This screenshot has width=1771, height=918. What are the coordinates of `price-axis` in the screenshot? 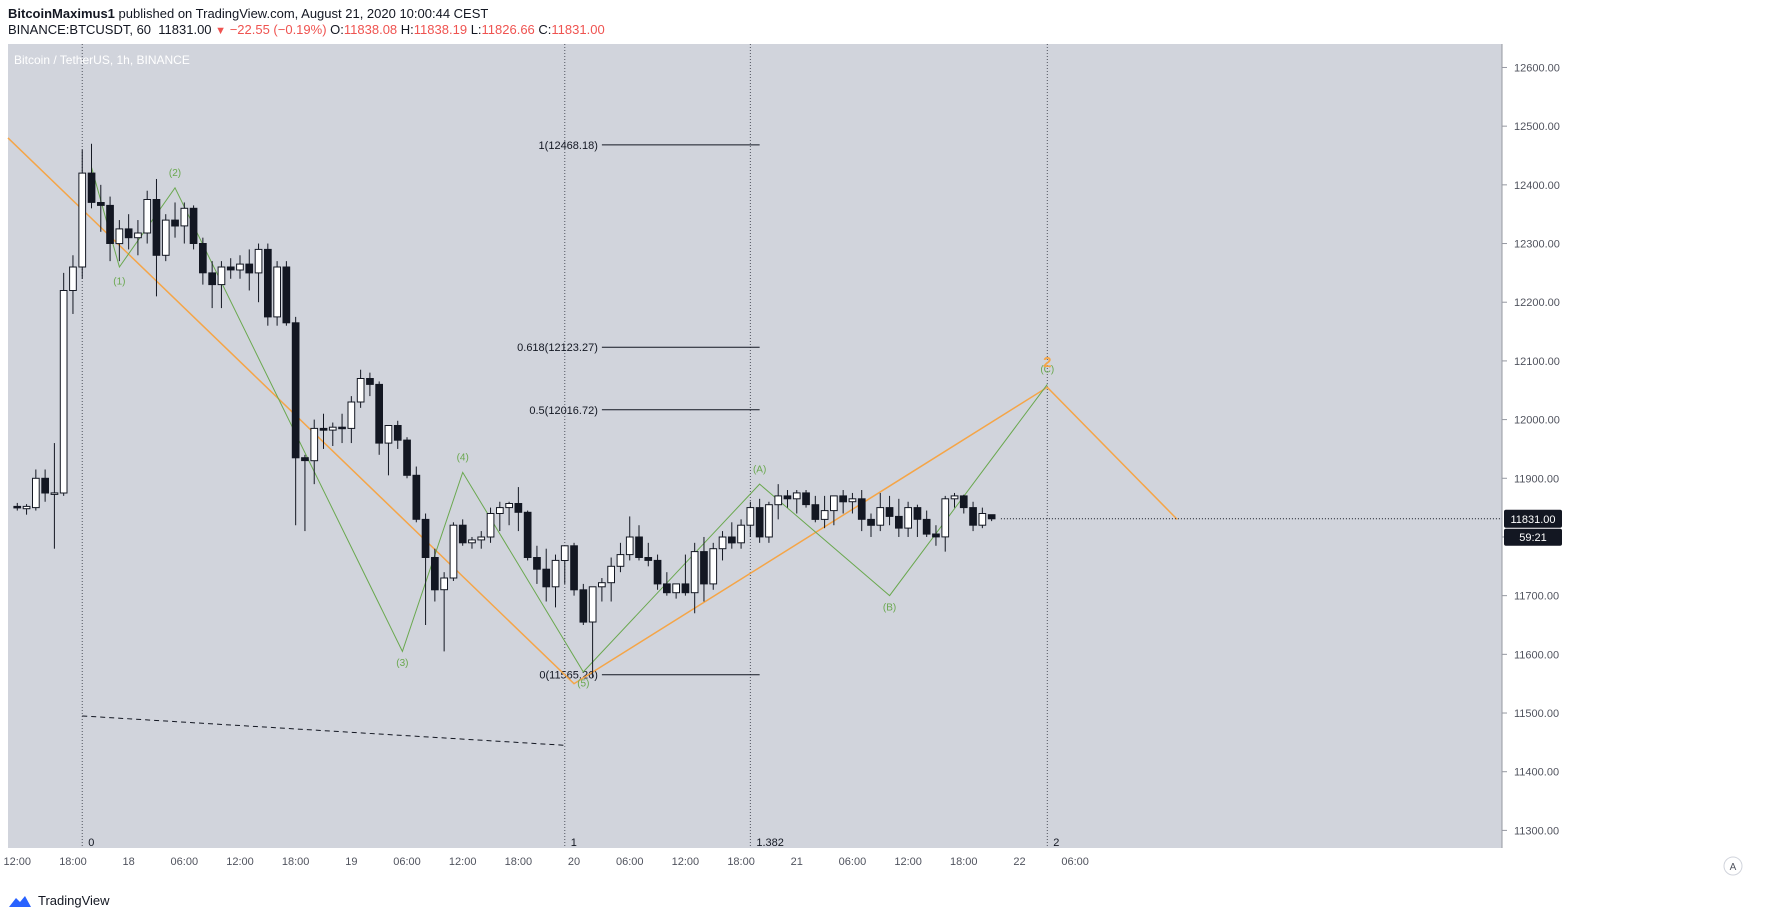 It's located at (1636, 446).